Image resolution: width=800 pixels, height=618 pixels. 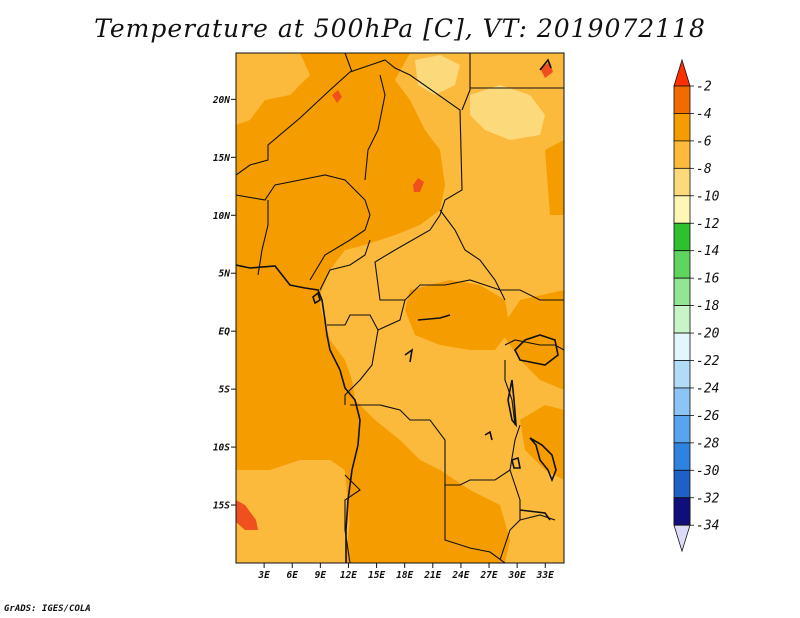 What do you see at coordinates (437, 75) in the screenshot?
I see `field-region-chad-light` at bounding box center [437, 75].